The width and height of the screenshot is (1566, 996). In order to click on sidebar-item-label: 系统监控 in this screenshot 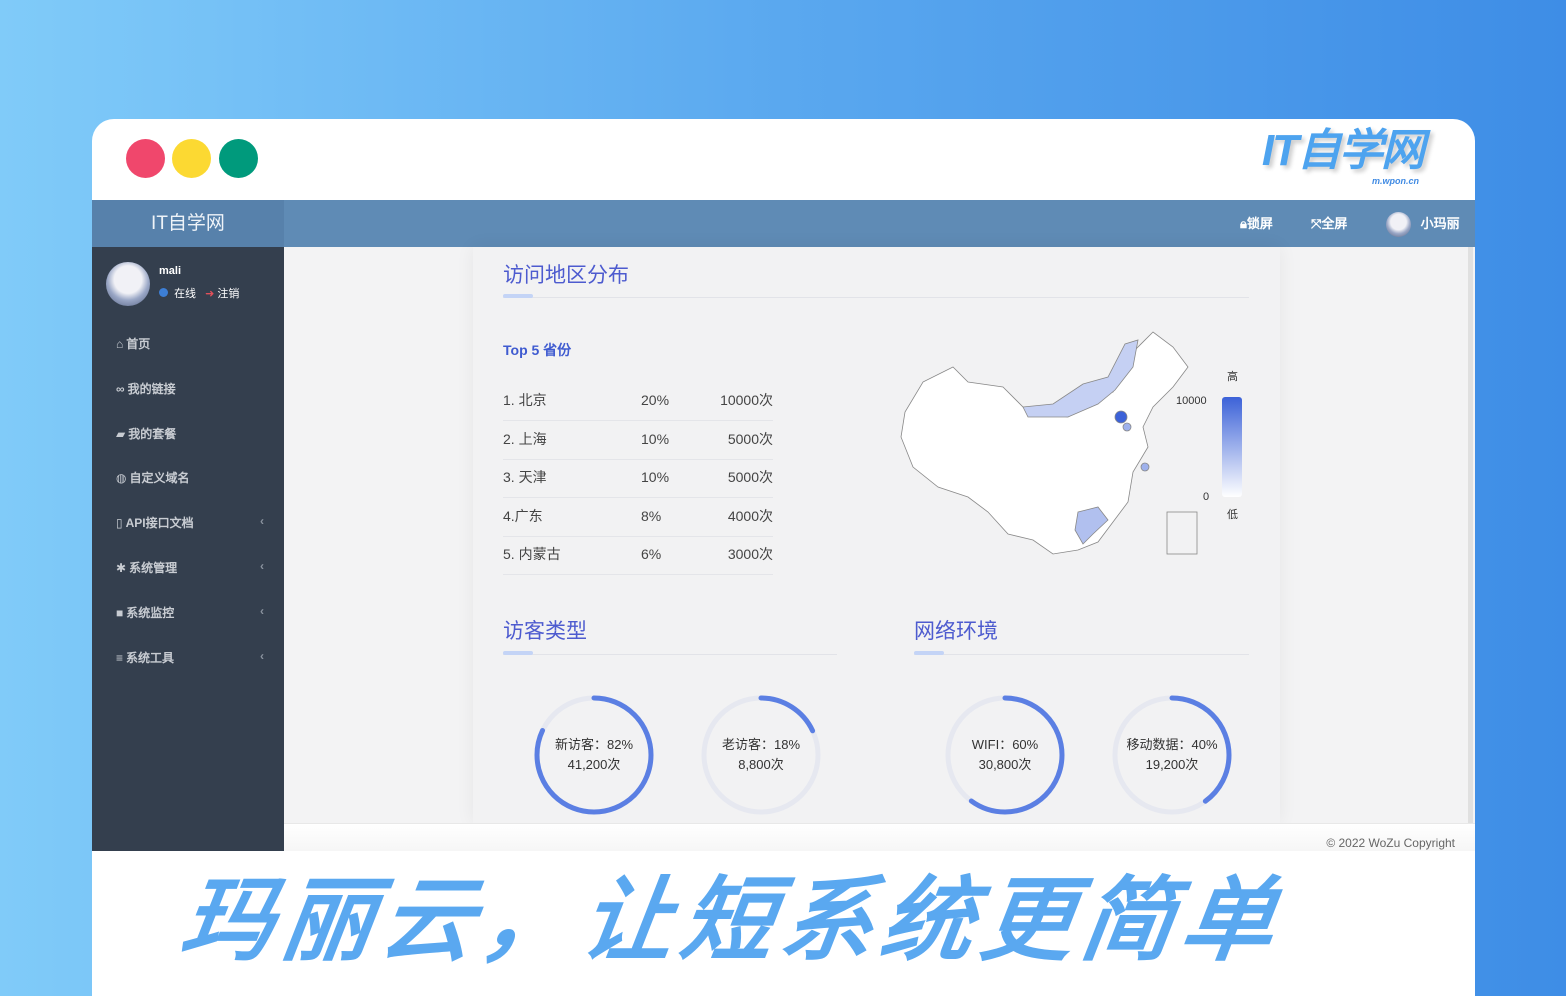, I will do `click(150, 612)`.